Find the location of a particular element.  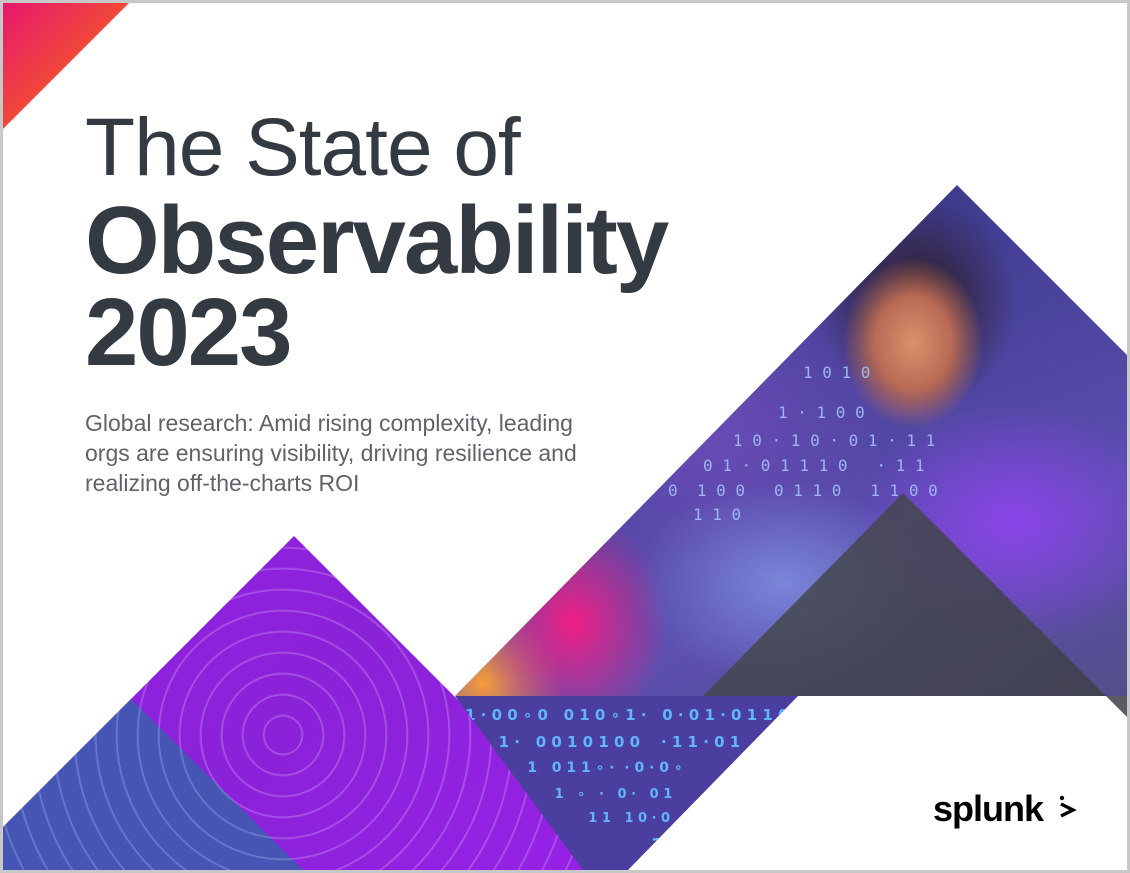

photo-binary-5: 0 1 0 0 0 1 1 0 1 1 0 0 is located at coordinates (803, 490).